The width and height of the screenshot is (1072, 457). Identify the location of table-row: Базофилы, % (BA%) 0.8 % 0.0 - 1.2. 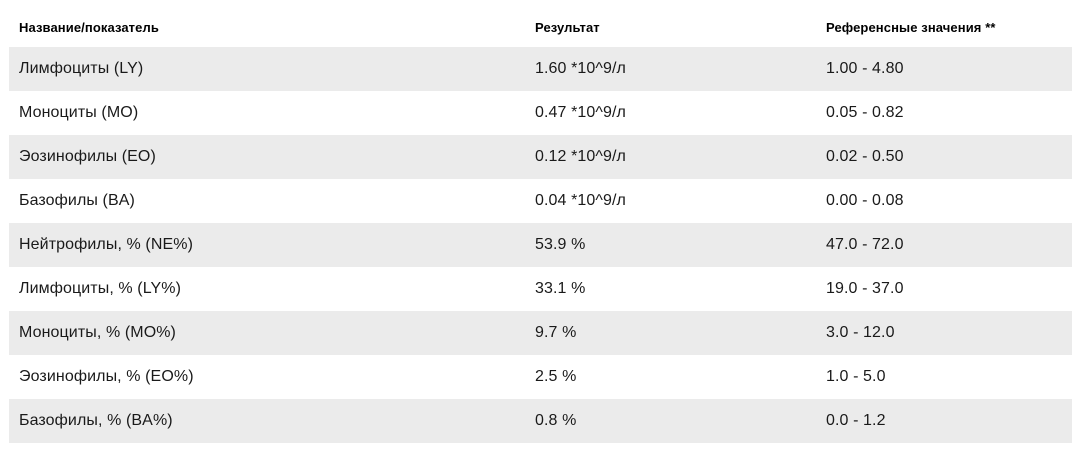
(540, 421).